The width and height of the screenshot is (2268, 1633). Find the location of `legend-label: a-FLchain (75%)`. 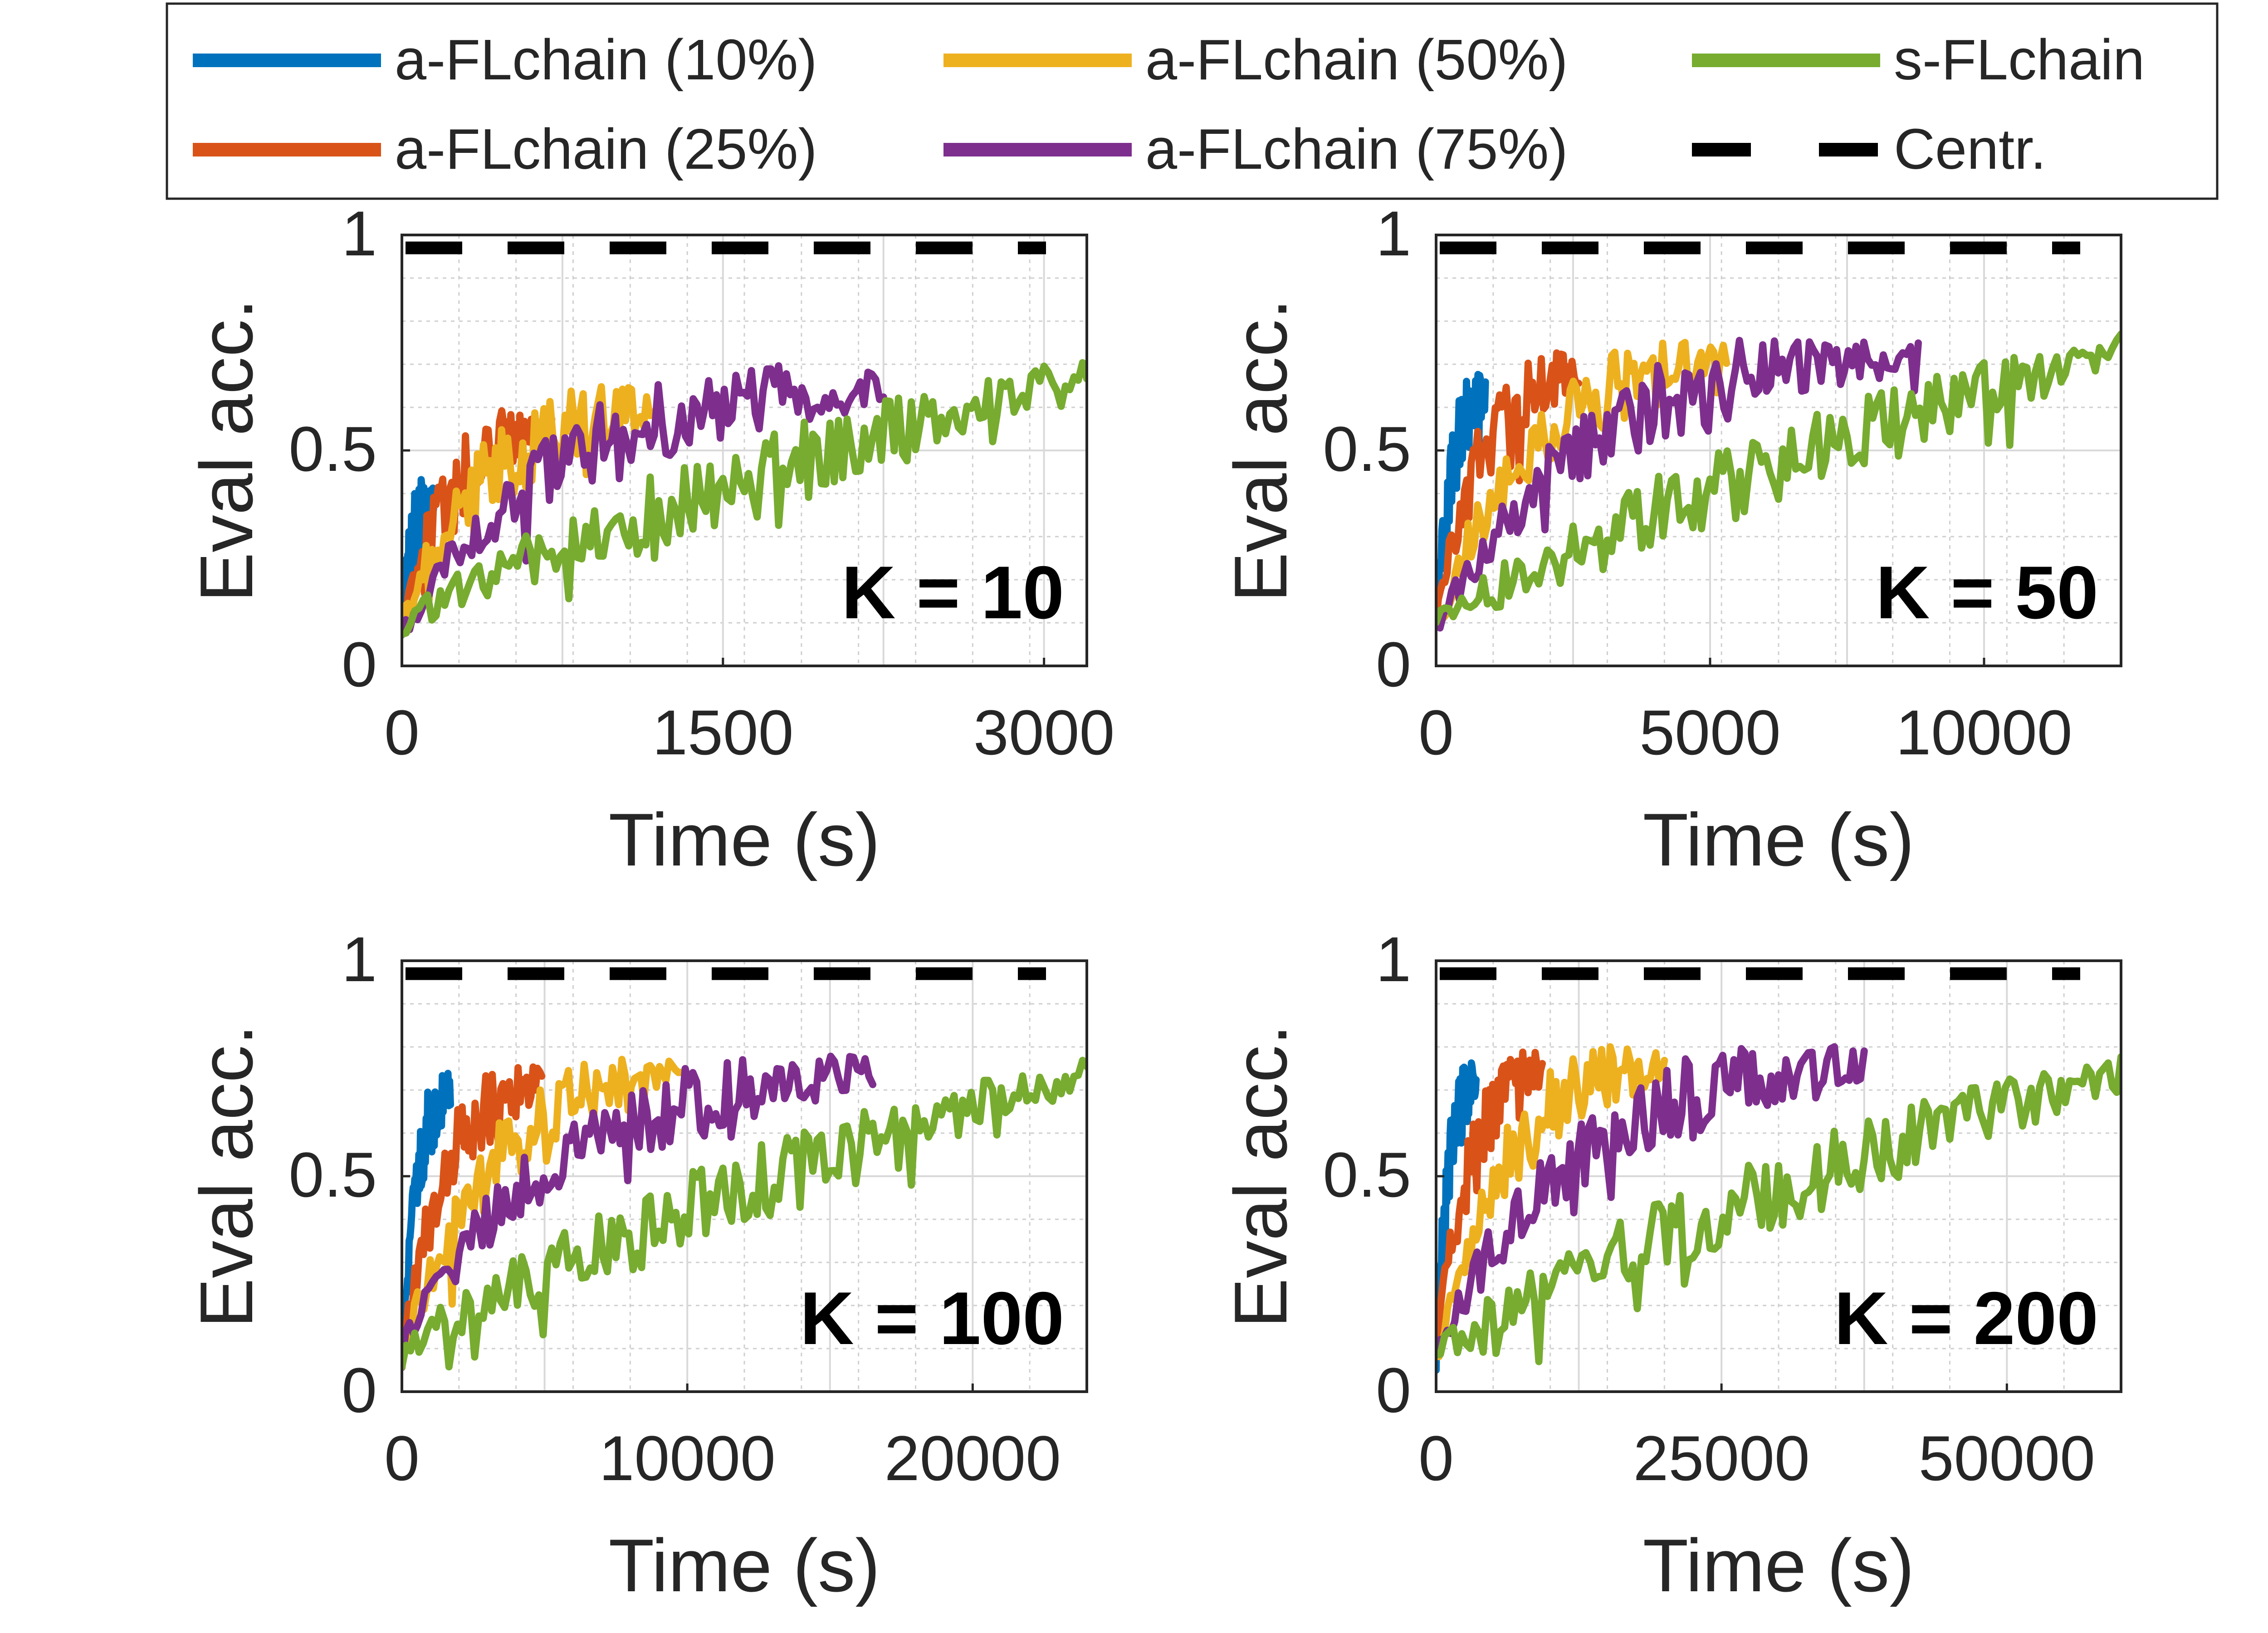

legend-label: a-FLchain (75%) is located at coordinates (1357, 149).